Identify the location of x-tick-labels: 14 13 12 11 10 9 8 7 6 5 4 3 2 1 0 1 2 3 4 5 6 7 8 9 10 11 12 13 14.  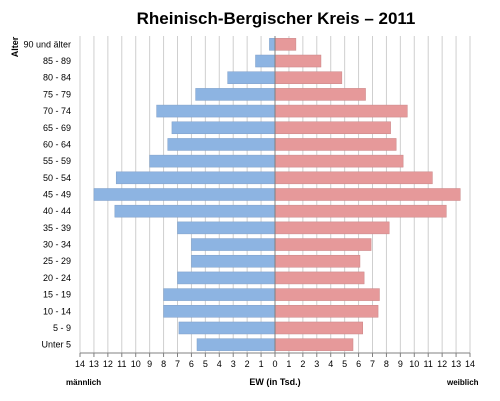
(275, 364).